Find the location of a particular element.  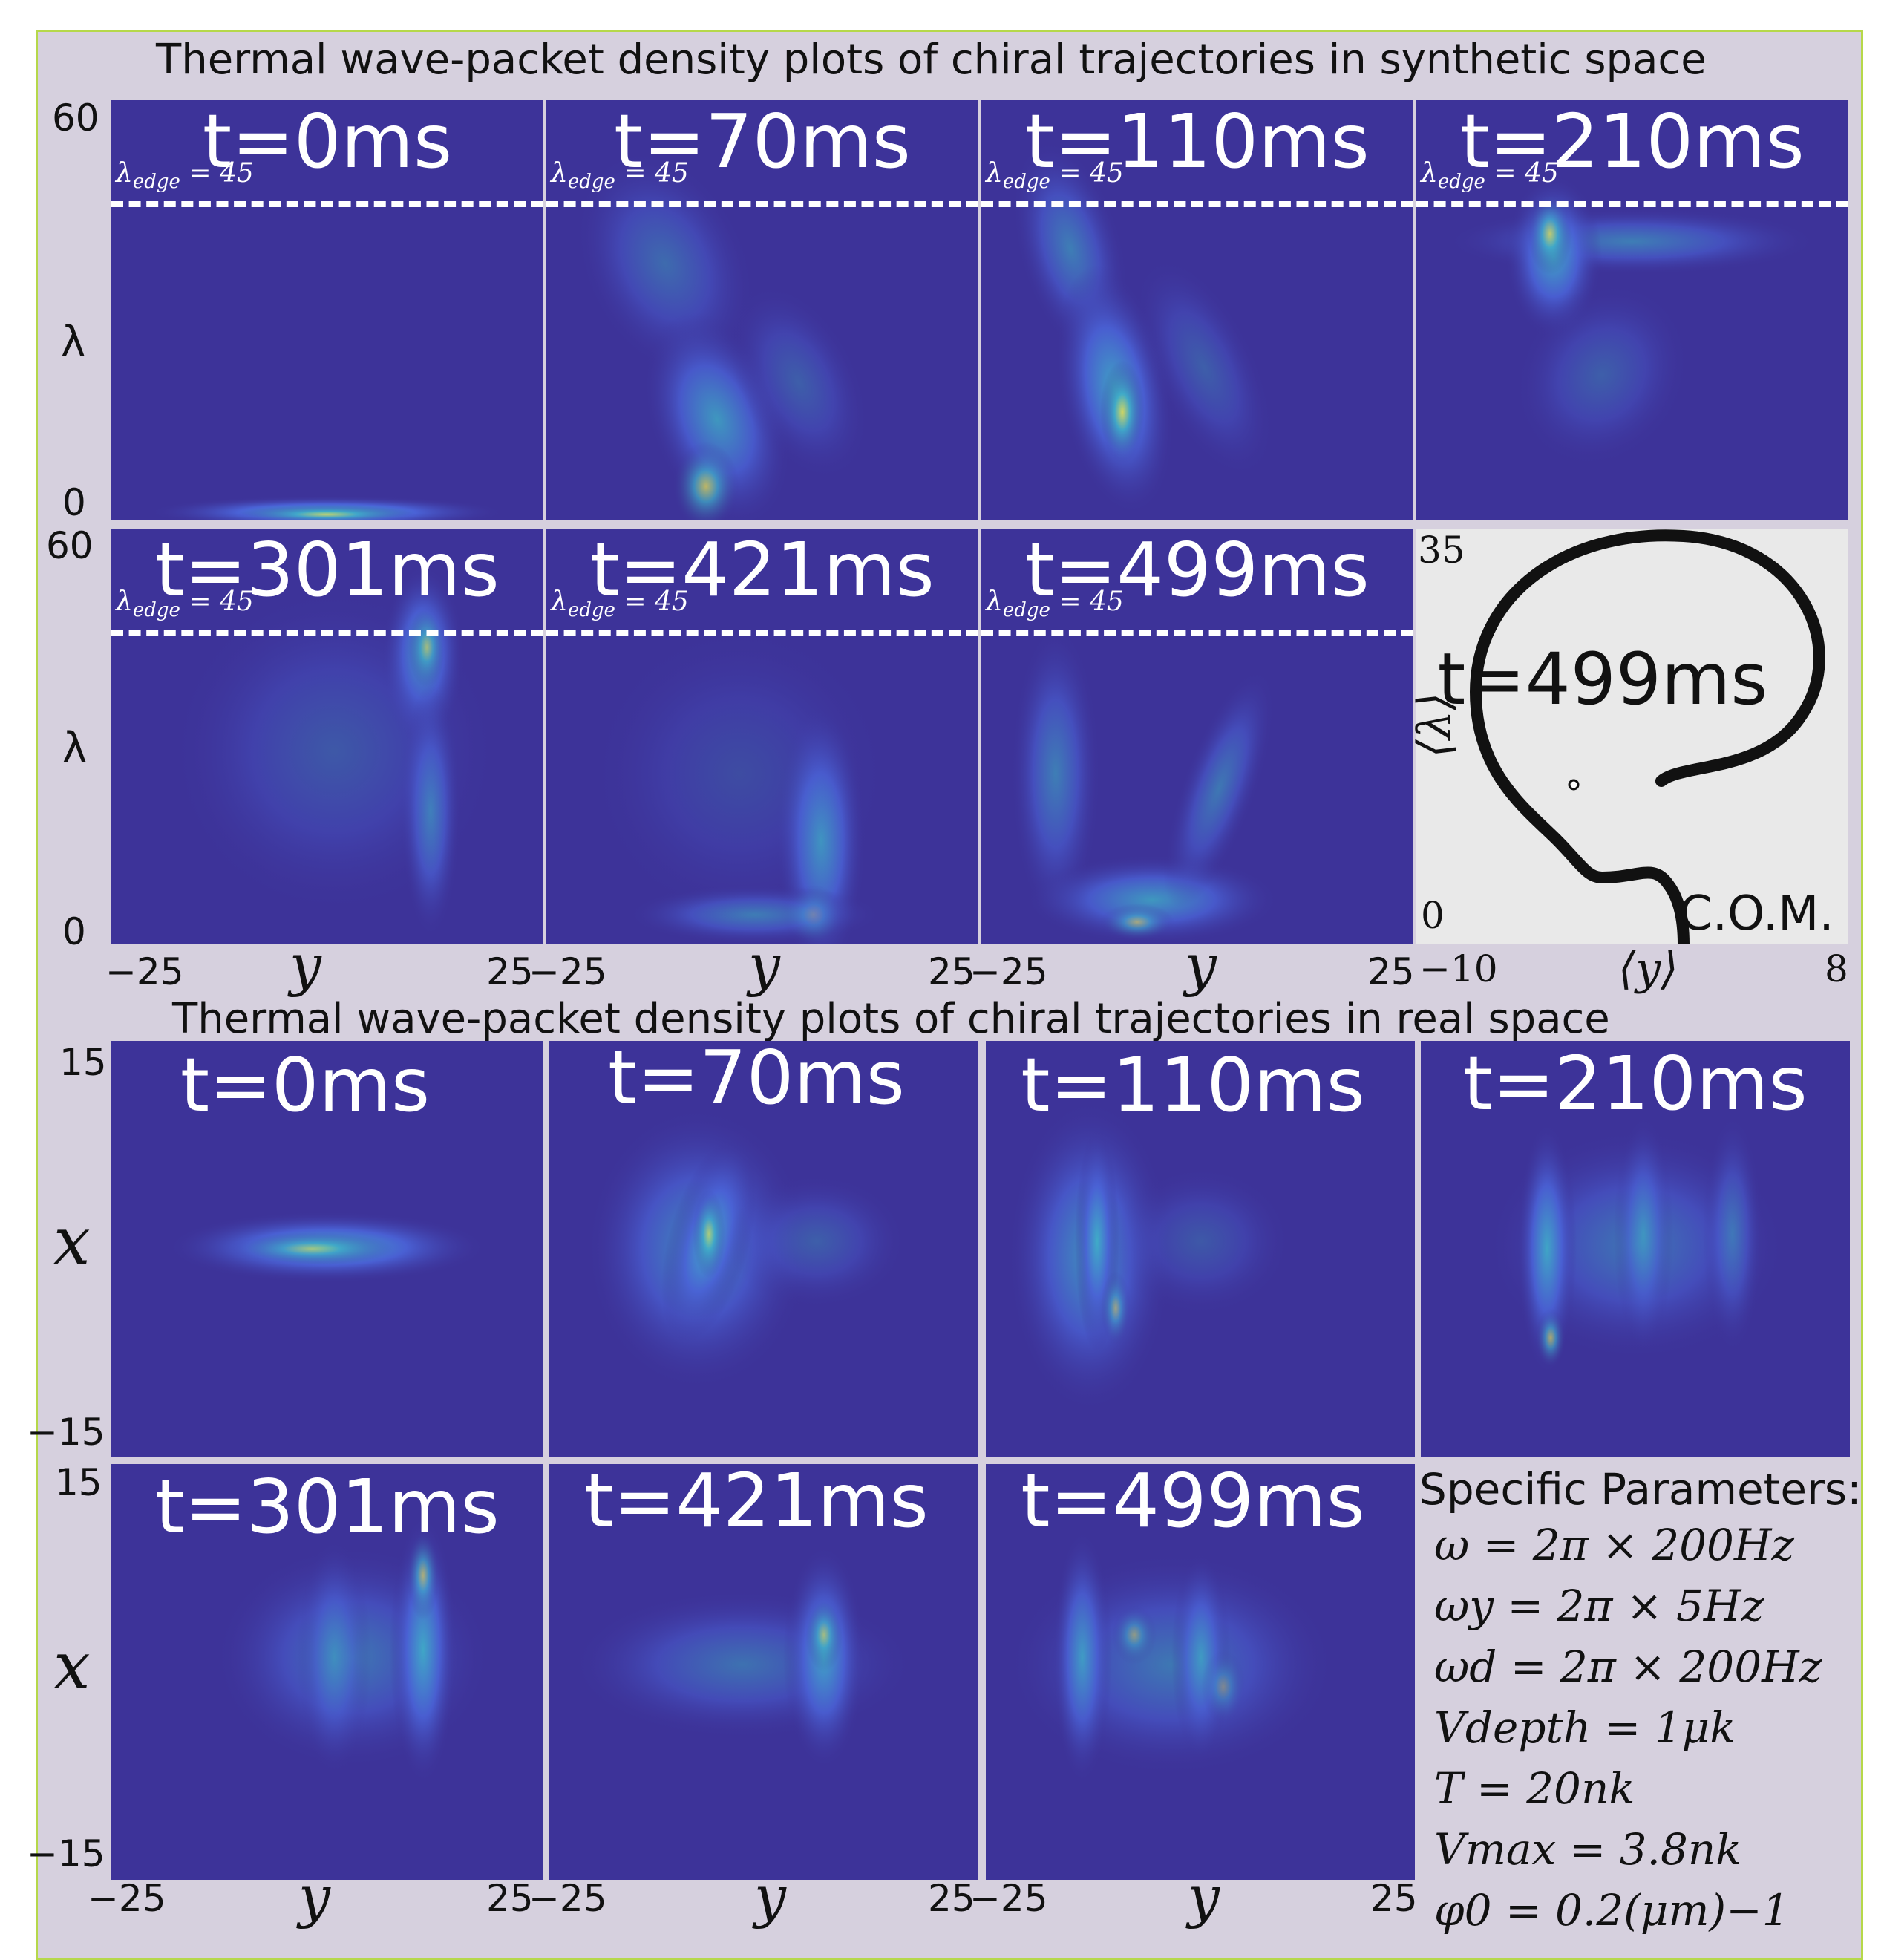

parameter-omega: ω = 2π × 200Hz is located at coordinates (1614, 1545).